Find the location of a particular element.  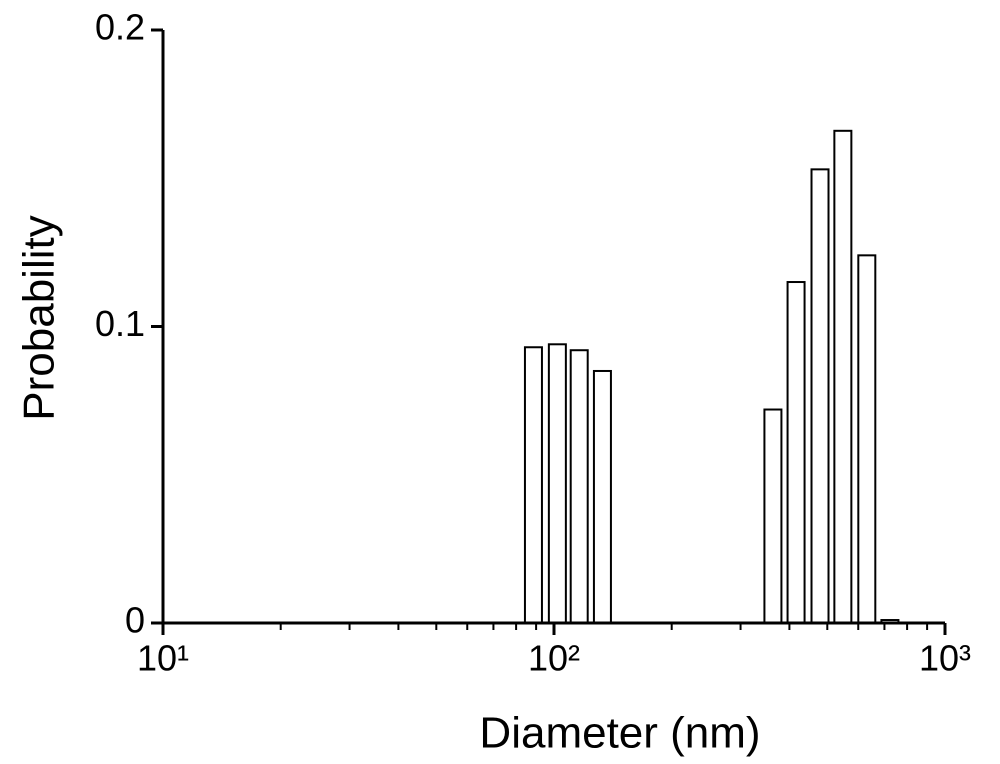

y-tick-label: 0.1 is located at coordinates (120, 323).